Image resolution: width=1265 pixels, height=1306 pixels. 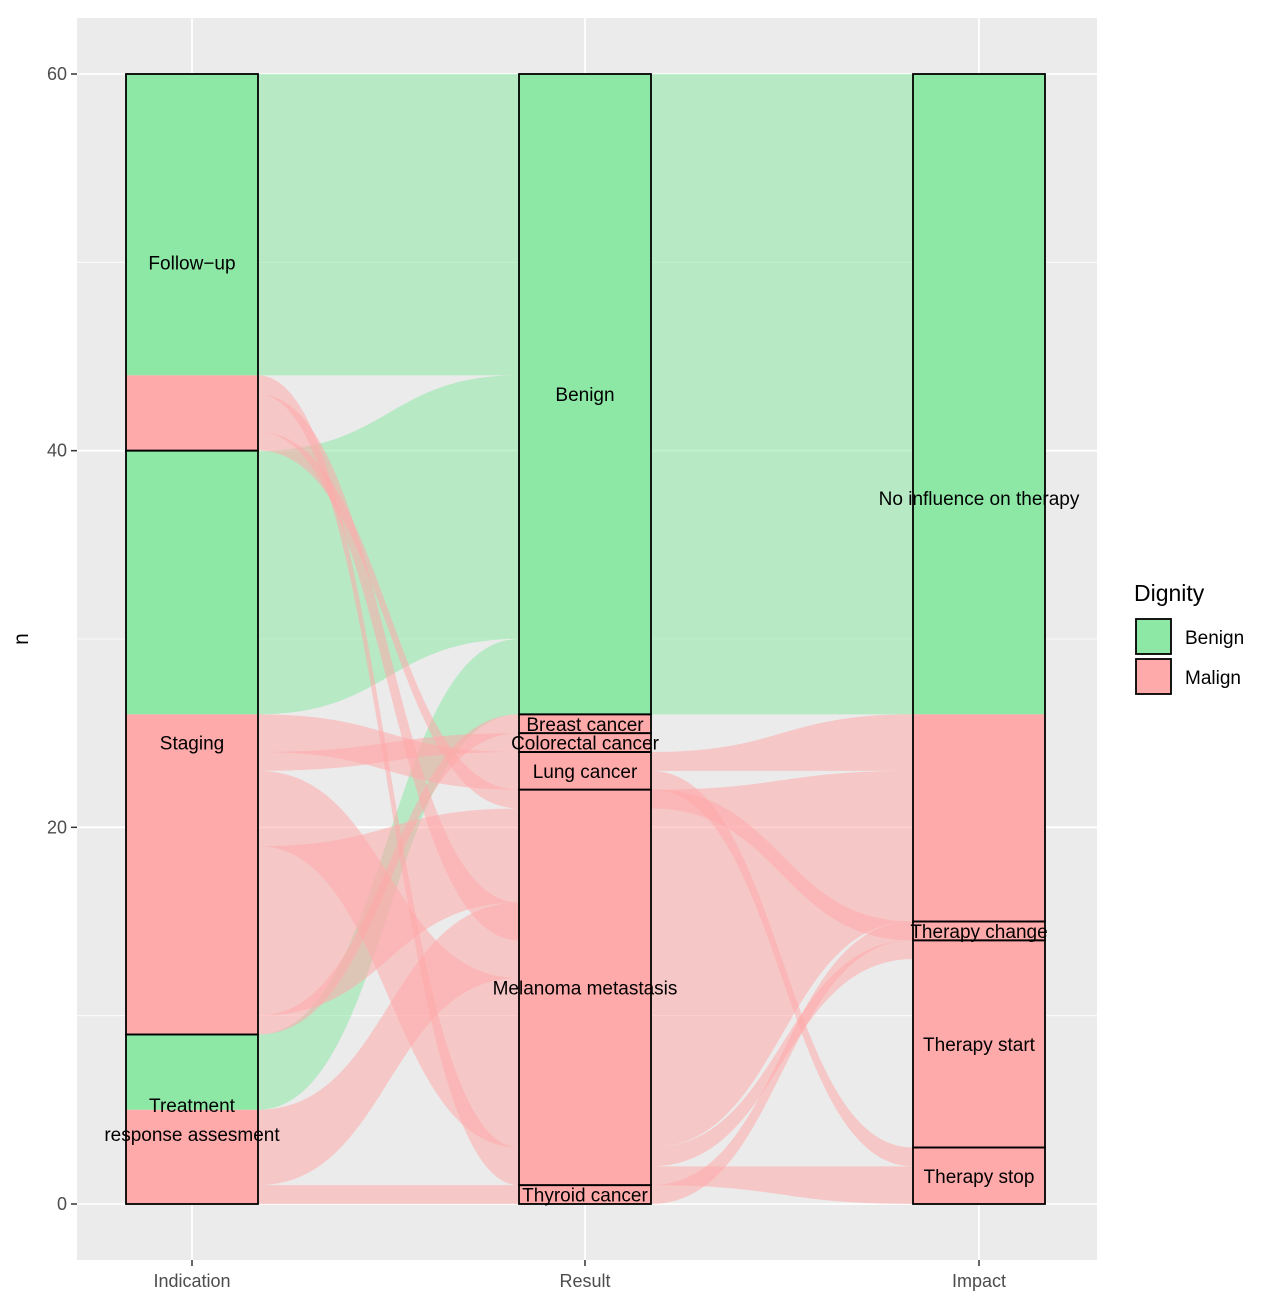 What do you see at coordinates (978, 932) in the screenshot?
I see `stratum-label: Therapy change` at bounding box center [978, 932].